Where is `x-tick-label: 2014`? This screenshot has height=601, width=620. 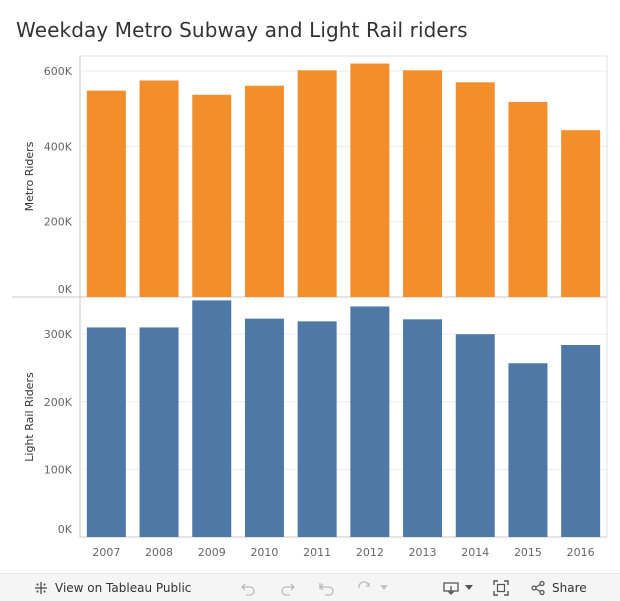
x-tick-label: 2014 is located at coordinates (475, 552).